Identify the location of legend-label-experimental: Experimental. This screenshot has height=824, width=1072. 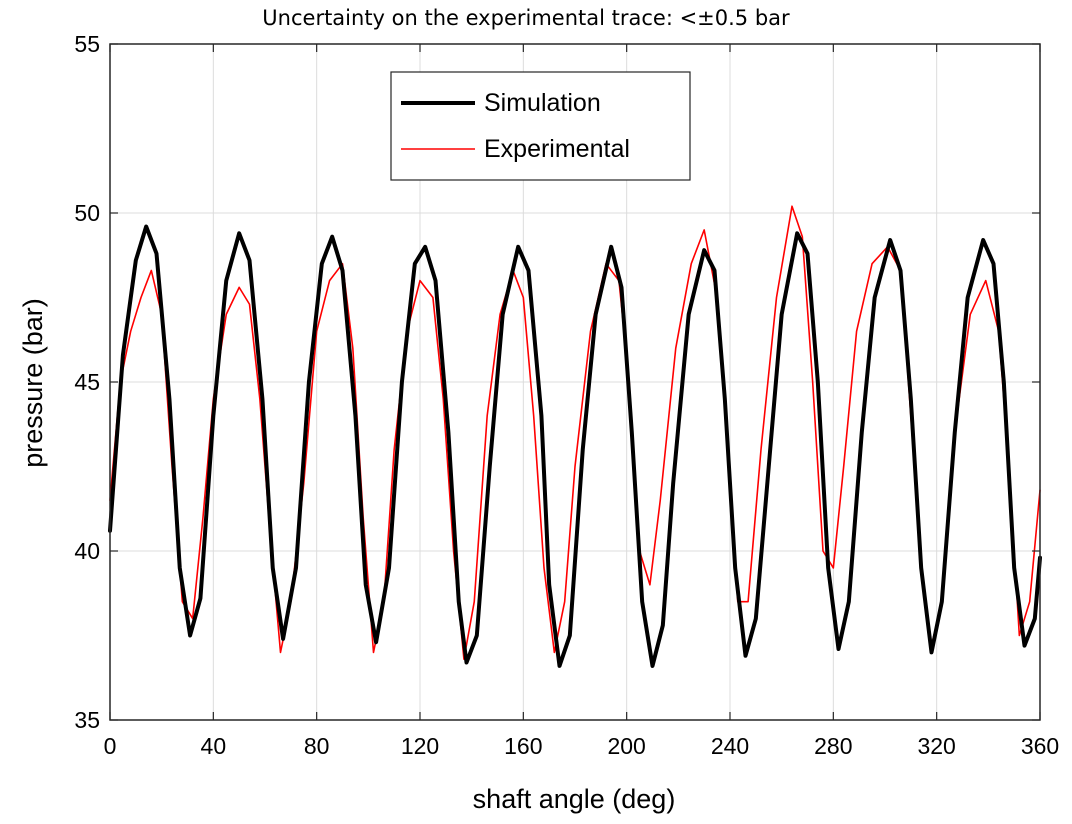
(557, 149).